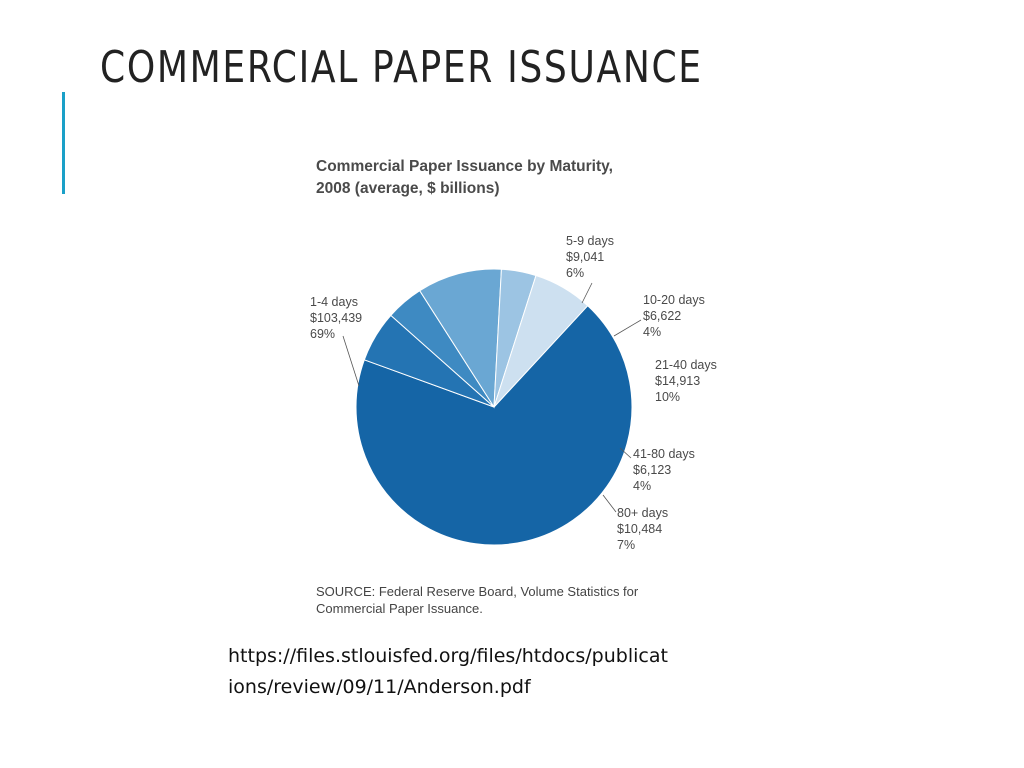 This screenshot has height=768, width=1024. What do you see at coordinates (587, 293) in the screenshot?
I see `leader-line-5-9-days` at bounding box center [587, 293].